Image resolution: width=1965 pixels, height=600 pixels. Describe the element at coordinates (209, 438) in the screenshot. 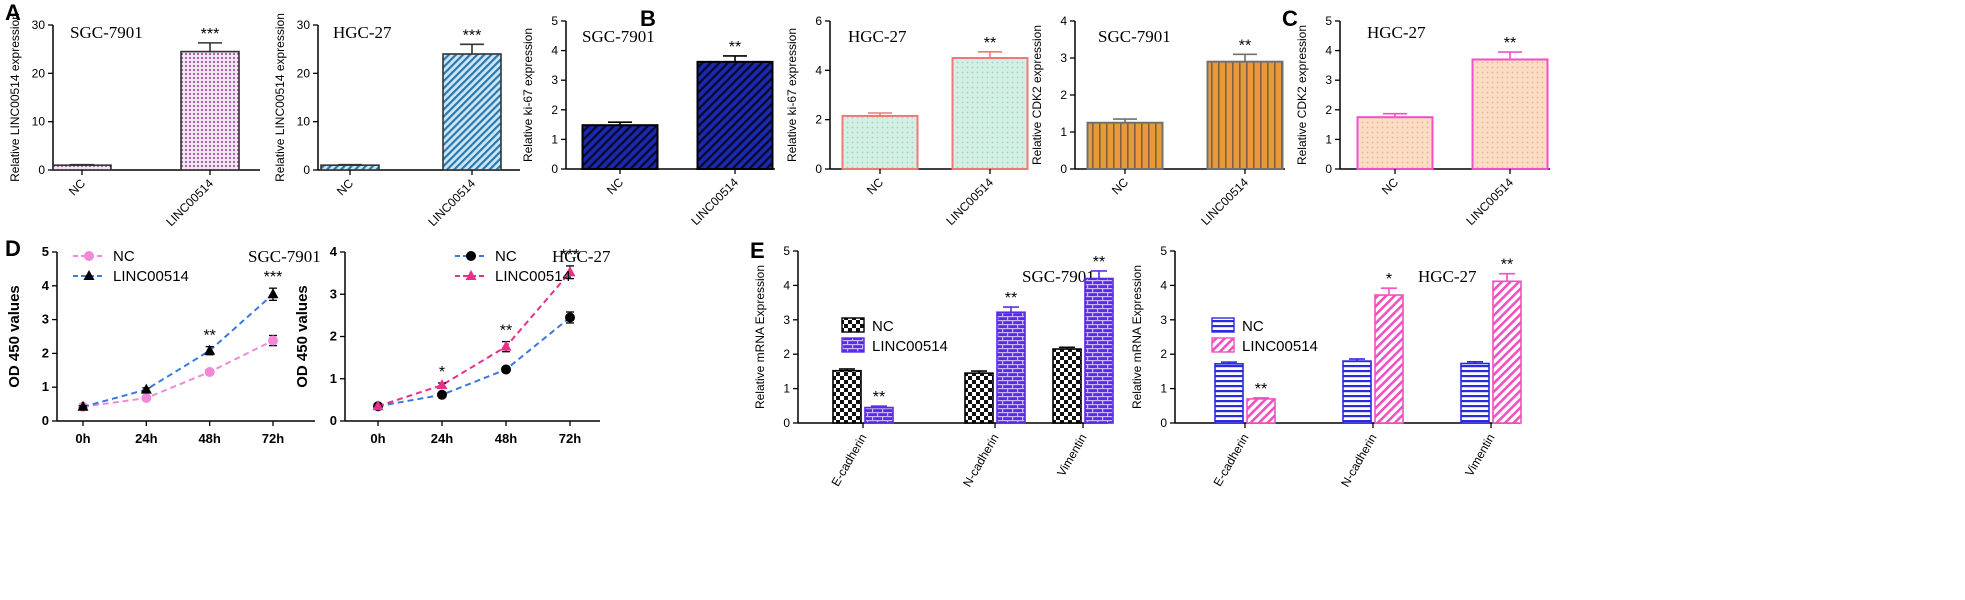

I see `x-tick-label: 48h` at that location.